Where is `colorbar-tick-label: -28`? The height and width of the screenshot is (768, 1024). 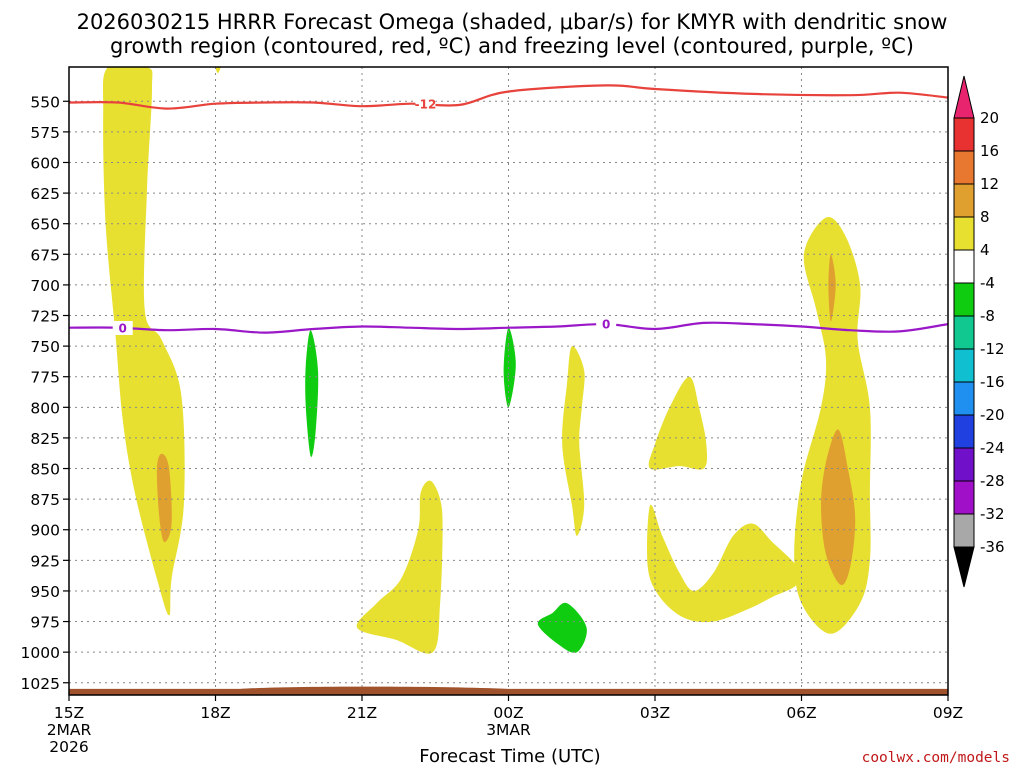 colorbar-tick-label: -28 is located at coordinates (992, 481).